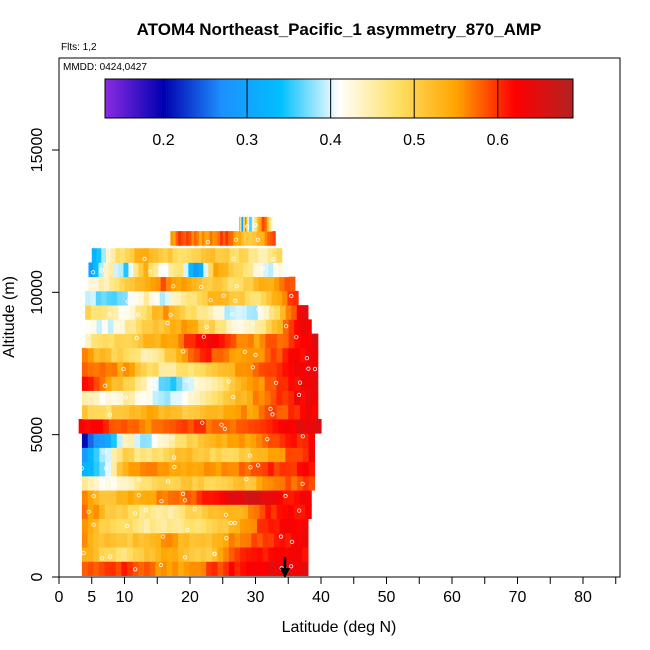  What do you see at coordinates (331, 140) in the screenshot?
I see `colorbar-tick-label: 0.4` at bounding box center [331, 140].